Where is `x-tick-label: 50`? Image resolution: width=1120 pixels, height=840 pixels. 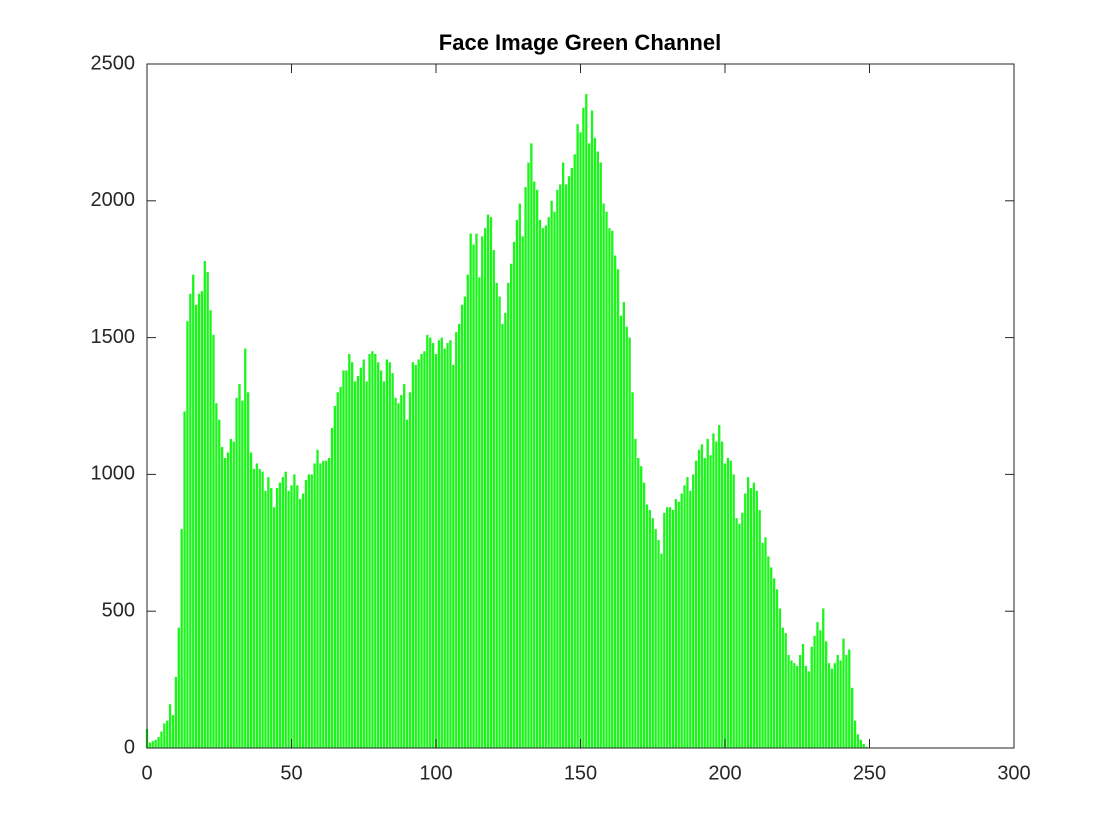
x-tick-label: 50 is located at coordinates (291, 773).